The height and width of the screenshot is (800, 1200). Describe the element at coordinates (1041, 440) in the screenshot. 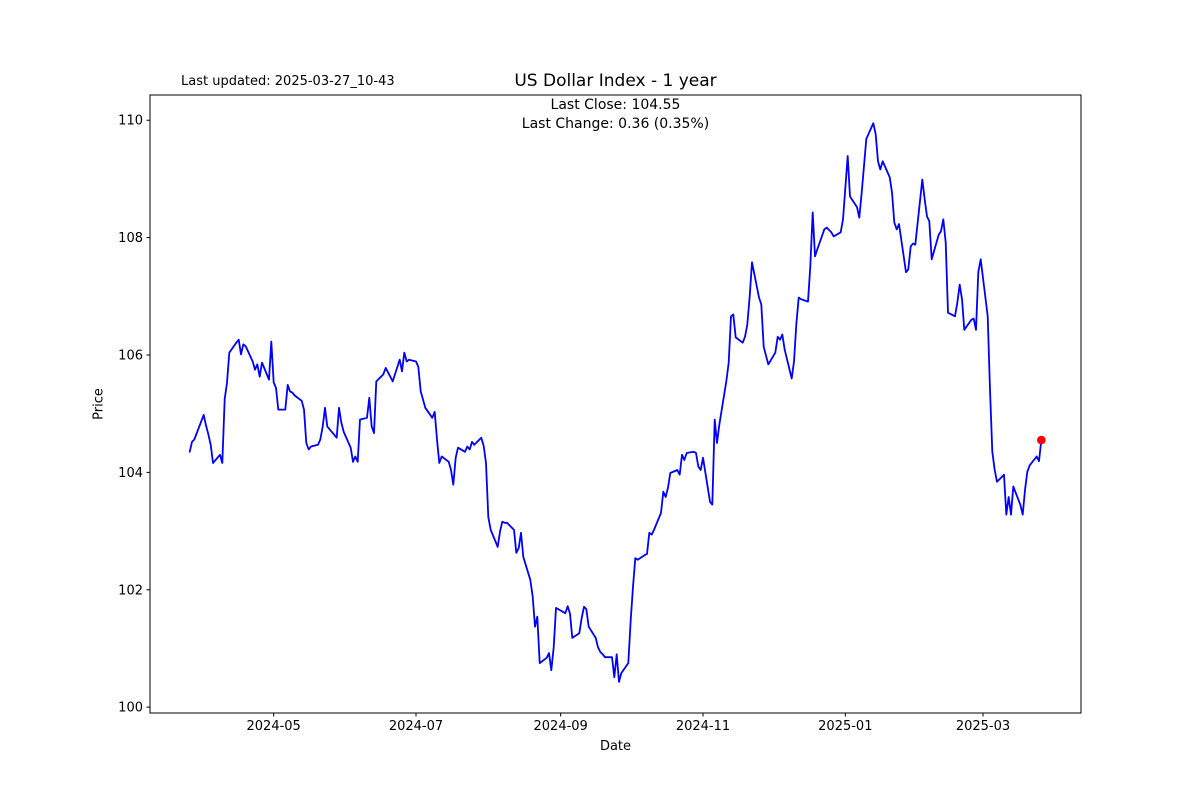

I see `last-price-marker` at that location.